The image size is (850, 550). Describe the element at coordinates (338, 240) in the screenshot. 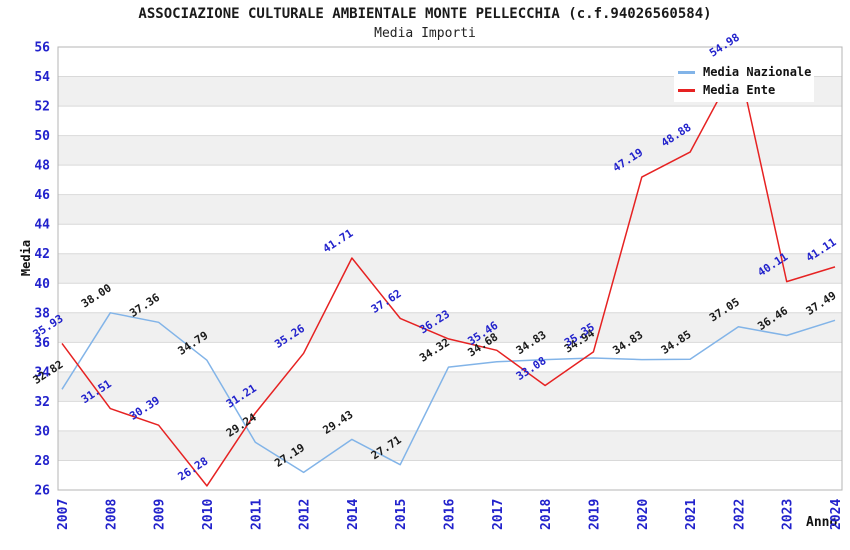

I see `data-label: 41.71` at that location.